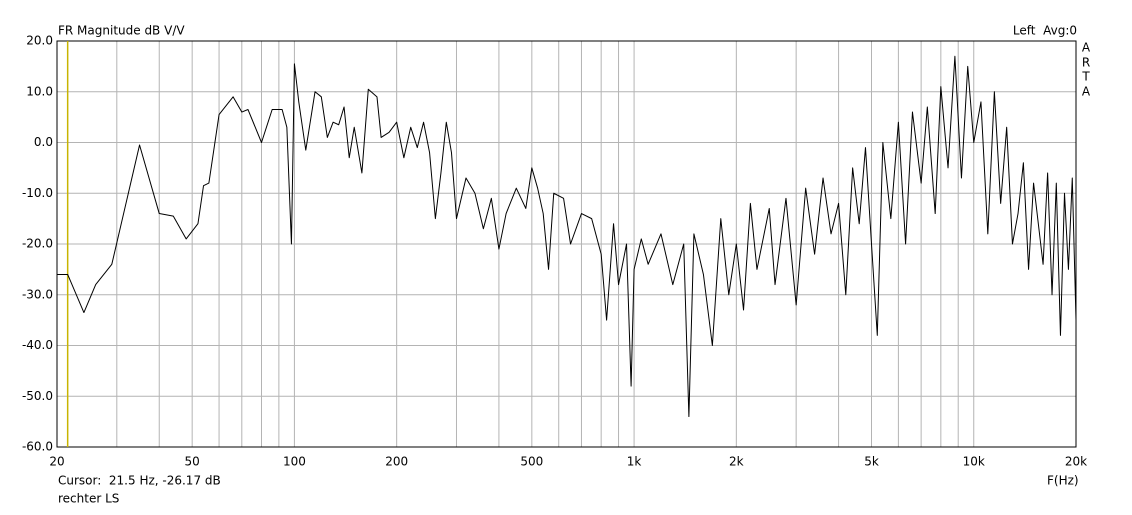 The width and height of the screenshot is (1132, 515). Describe the element at coordinates (37, 345) in the screenshot. I see `y-tick-label: -40.0` at that location.